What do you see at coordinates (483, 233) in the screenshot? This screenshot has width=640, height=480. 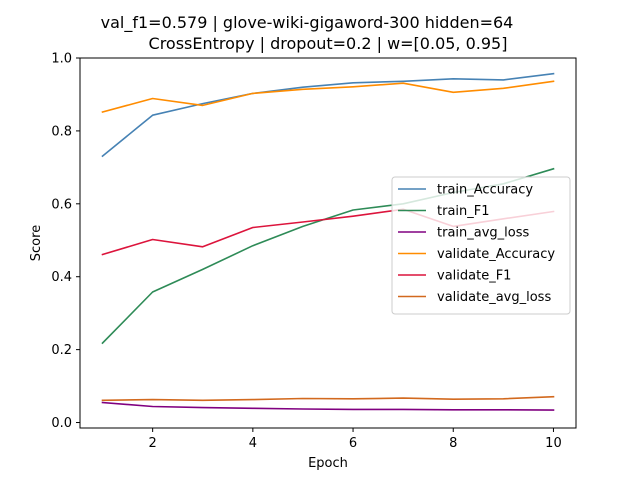 I see `legend-label-train-avg-loss: train_avg_loss` at bounding box center [483, 233].